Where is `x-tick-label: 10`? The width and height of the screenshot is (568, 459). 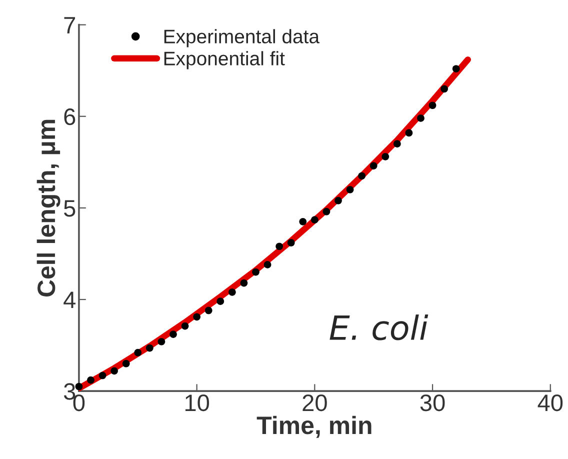
x-tick-label: 10 is located at coordinates (197, 403).